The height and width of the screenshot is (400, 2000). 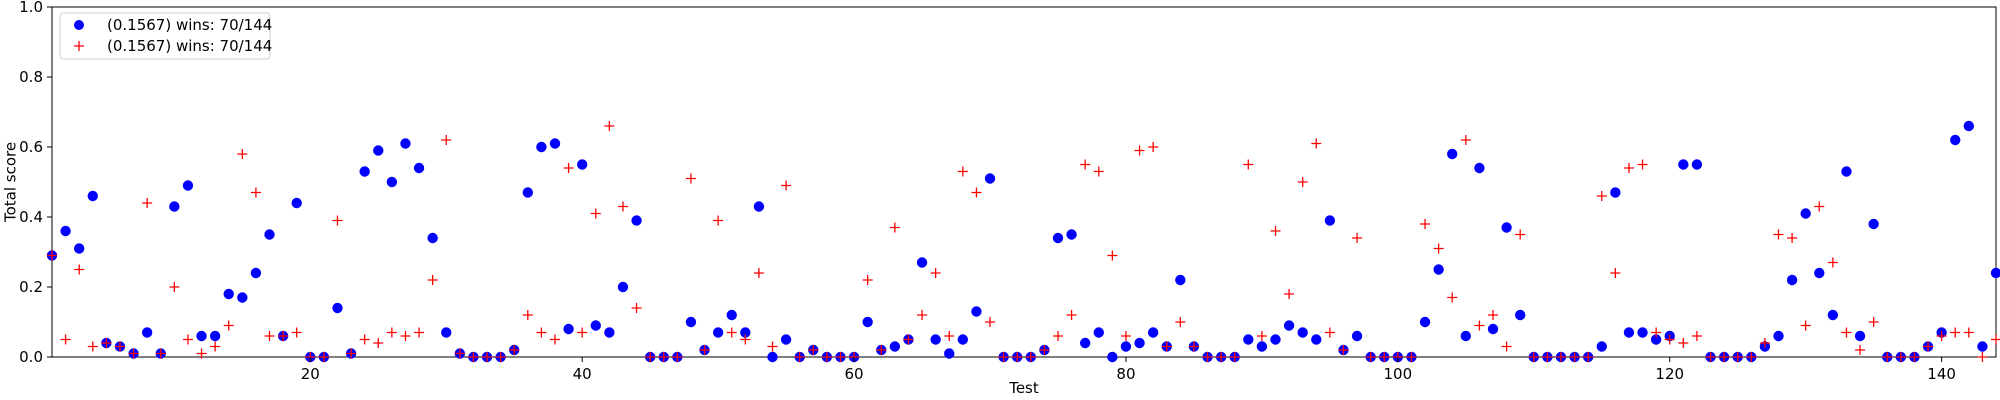 I want to click on legend-label-series-1: (0.1567) wins: 70/144, so click(x=189, y=25).